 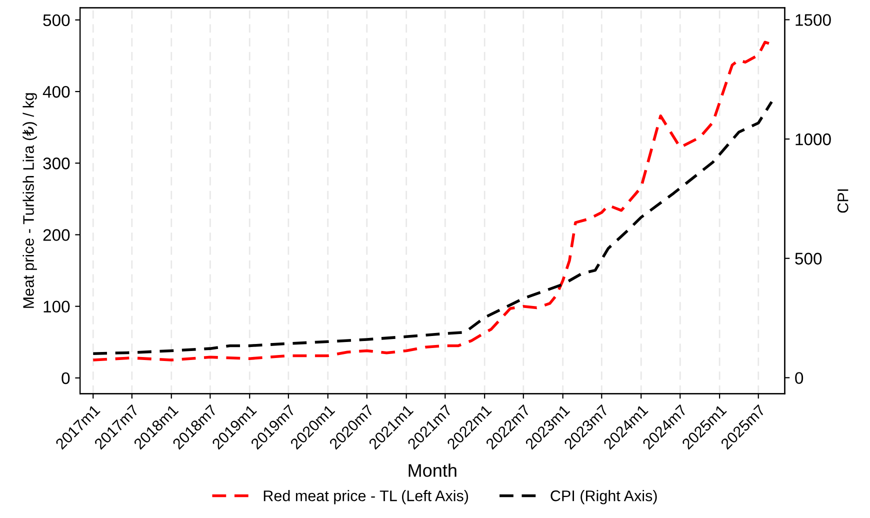 What do you see at coordinates (66, 378) in the screenshot?
I see `y-tick-label: 0` at bounding box center [66, 378].